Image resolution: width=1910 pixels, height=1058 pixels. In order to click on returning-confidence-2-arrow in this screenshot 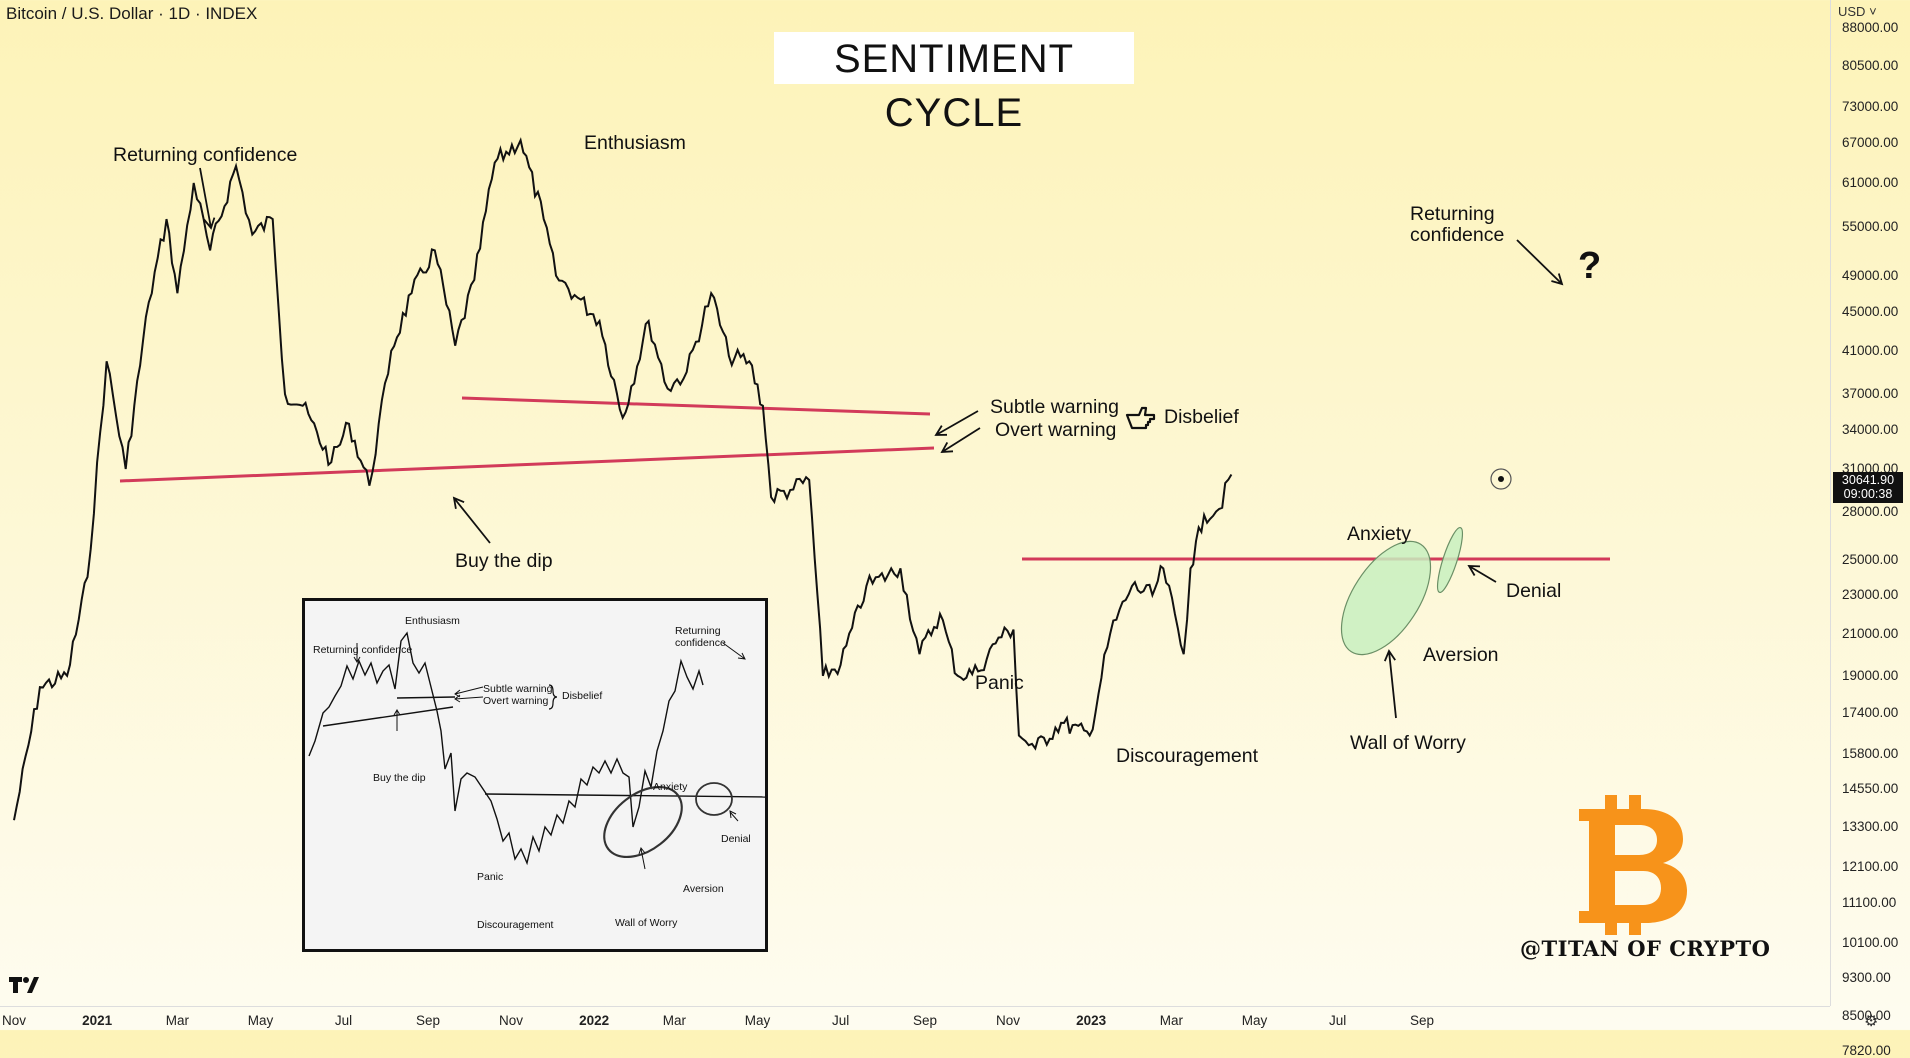, I will do `click(1540, 262)`.